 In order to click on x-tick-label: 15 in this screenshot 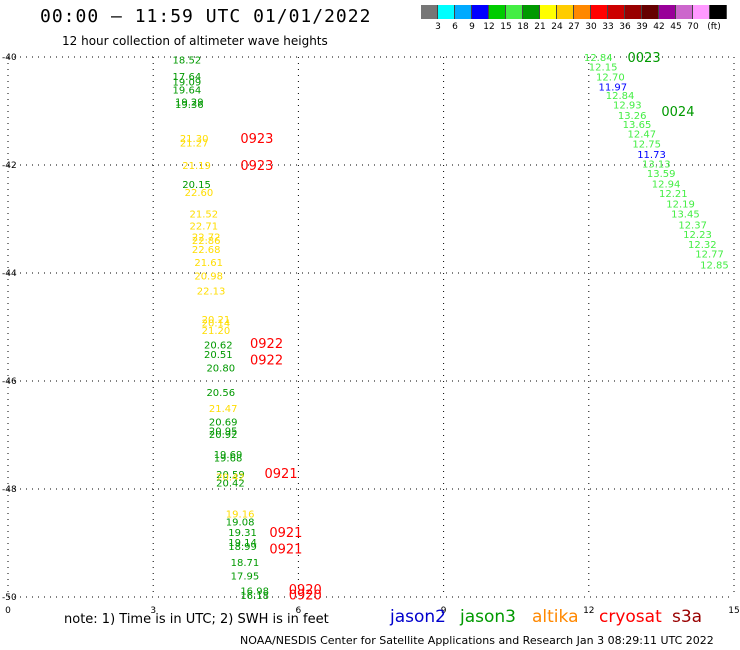, I will do `click(733, 611)`.